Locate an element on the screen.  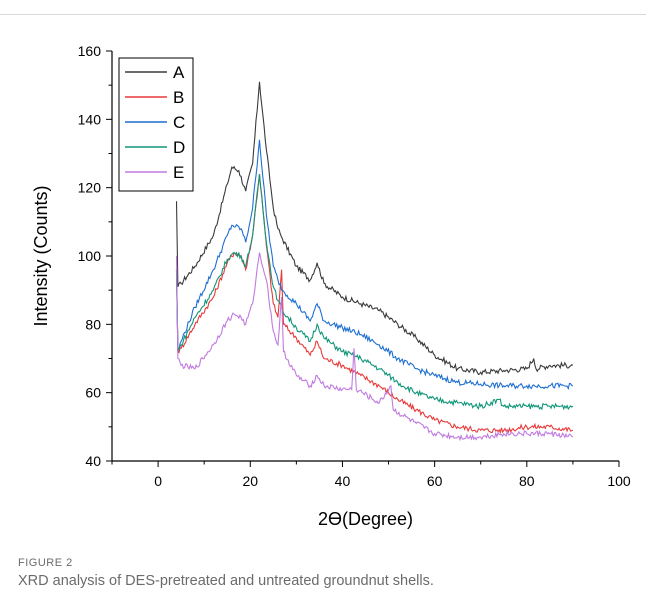
y-axis-label: Intensity (Counts) is located at coordinates (41, 255).